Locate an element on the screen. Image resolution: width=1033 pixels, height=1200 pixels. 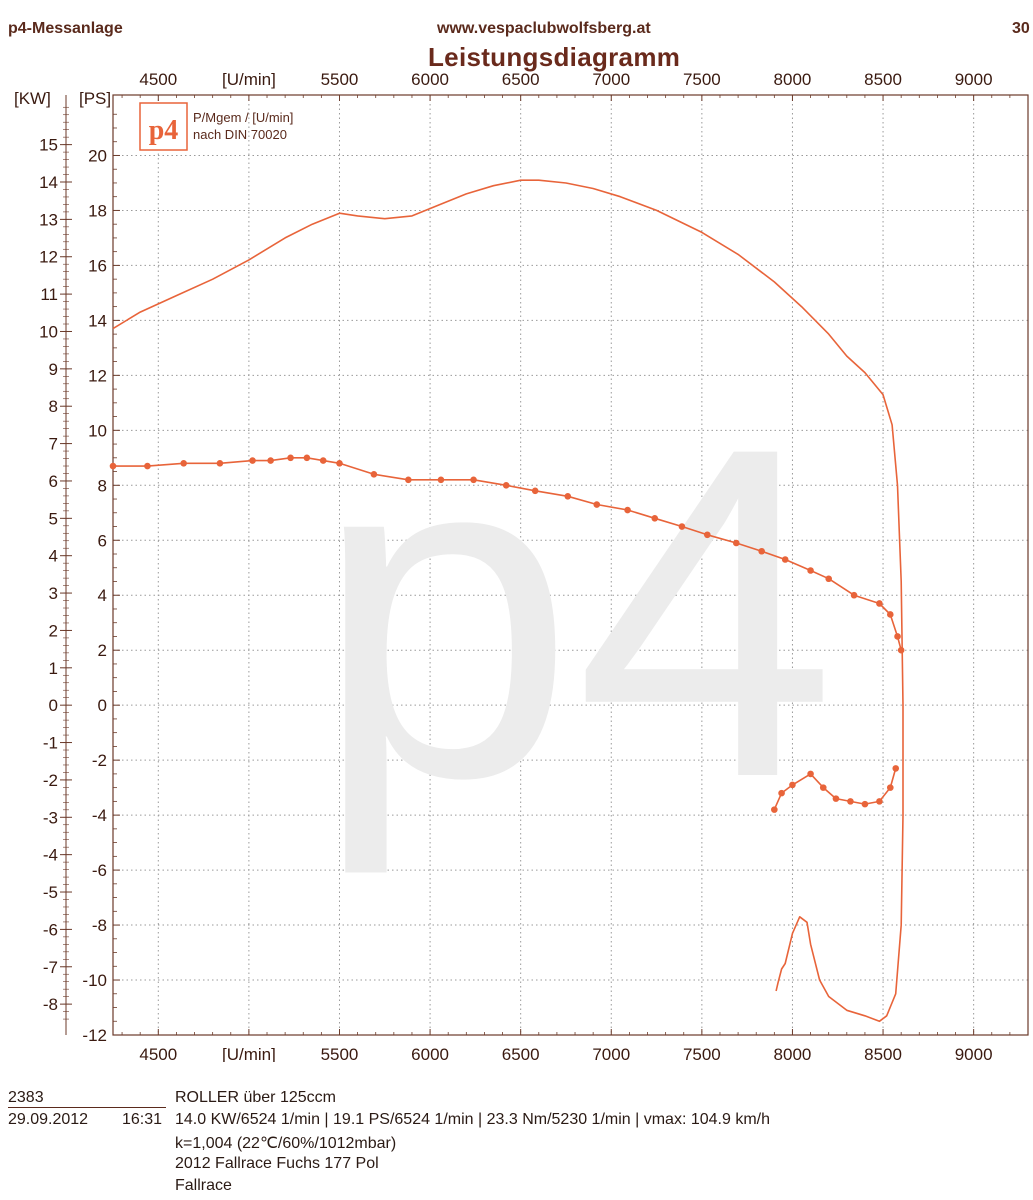
x-tick-label-bottom: 6000 is located at coordinates (430, 1053).